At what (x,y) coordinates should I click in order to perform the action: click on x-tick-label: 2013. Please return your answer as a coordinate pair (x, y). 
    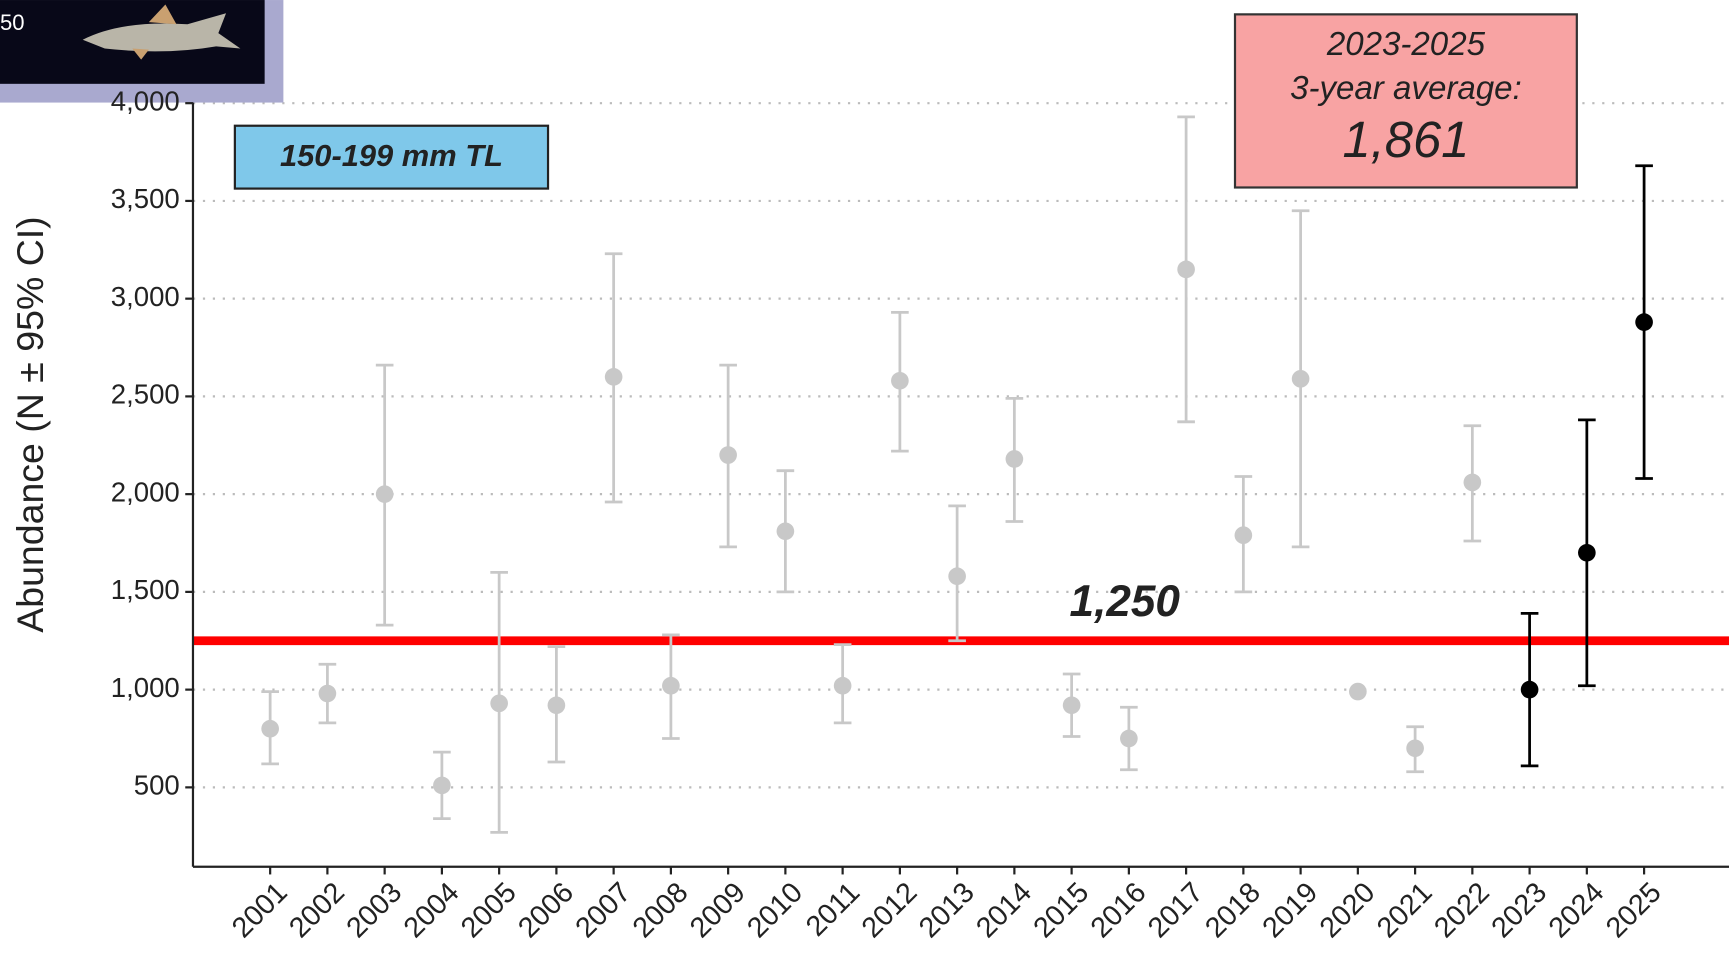
    Looking at the image, I should click on (947, 910).